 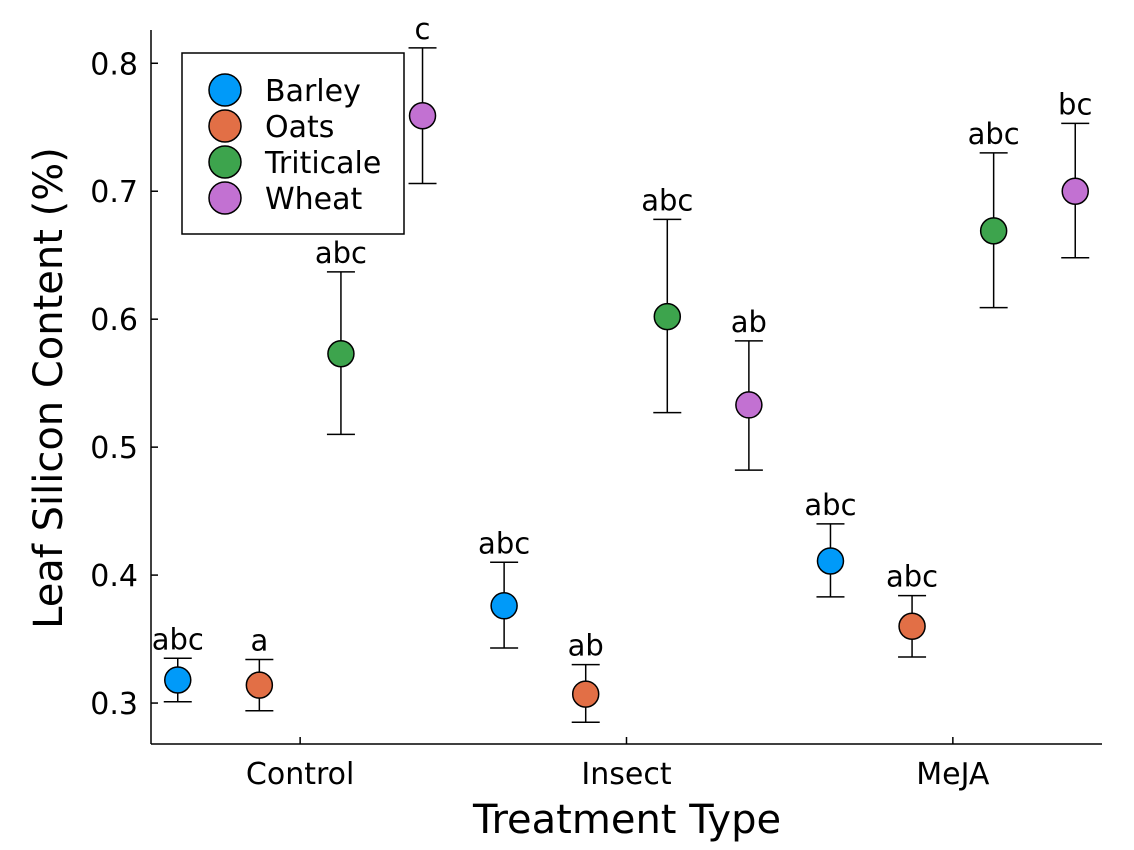 I want to click on data-point-group: bc, so click(x=1075, y=173).